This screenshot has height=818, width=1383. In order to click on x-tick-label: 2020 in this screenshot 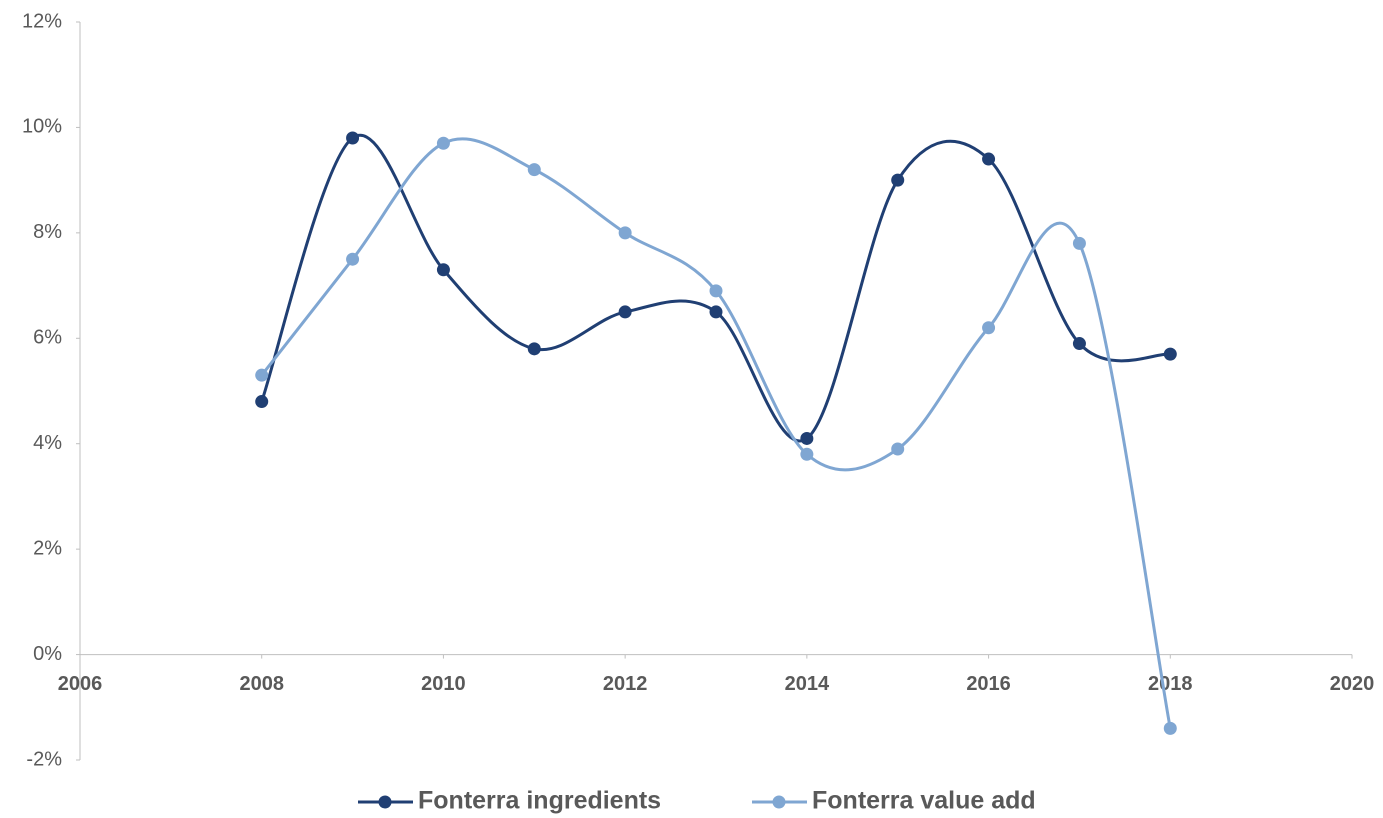, I will do `click(1352, 684)`.